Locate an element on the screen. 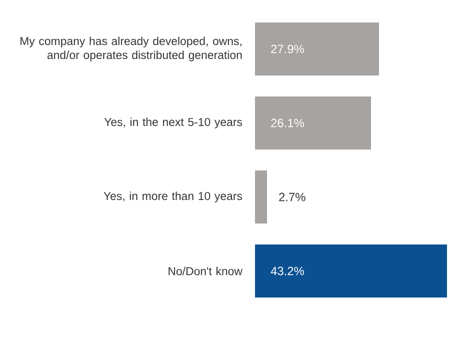 This screenshot has width=468, height=340. y-tick-label: No/Don't know is located at coordinates (205, 271).